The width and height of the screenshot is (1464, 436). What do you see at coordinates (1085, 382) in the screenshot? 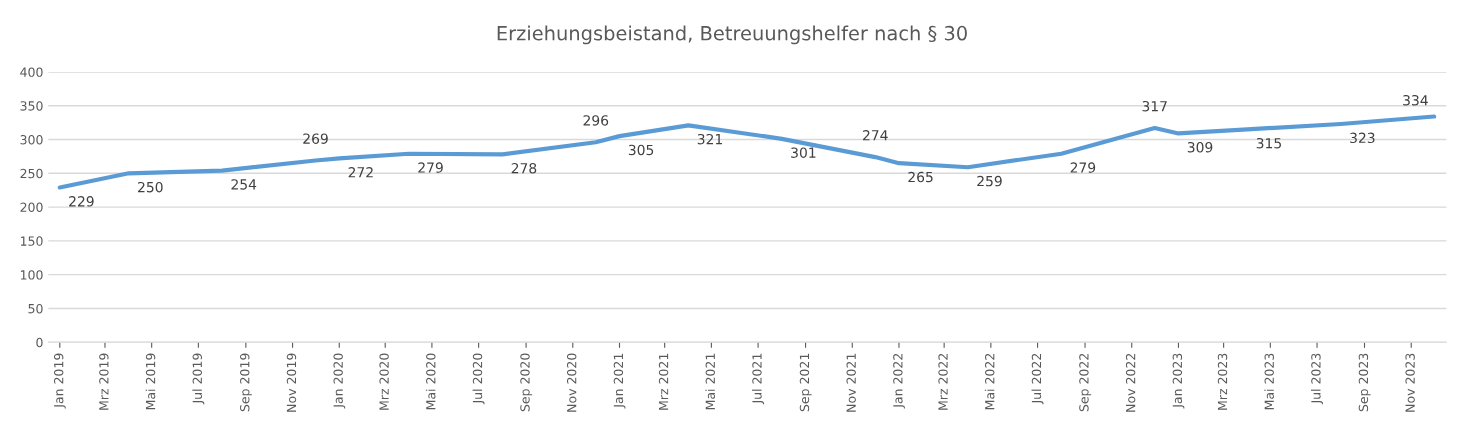
I see `x-tick-label: Sep 2022` at bounding box center [1085, 382].